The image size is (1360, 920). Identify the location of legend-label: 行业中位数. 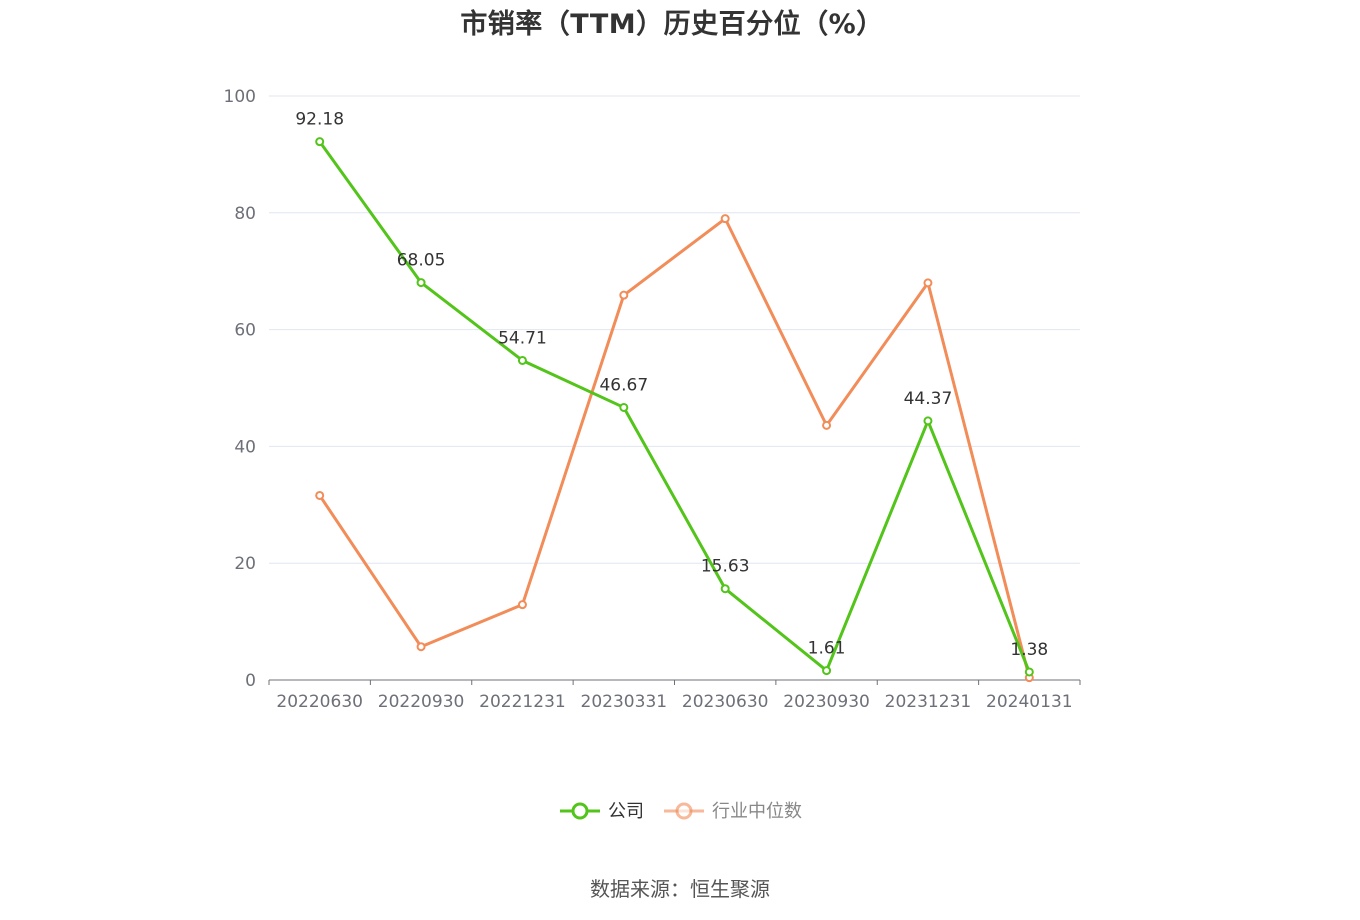
(757, 811).